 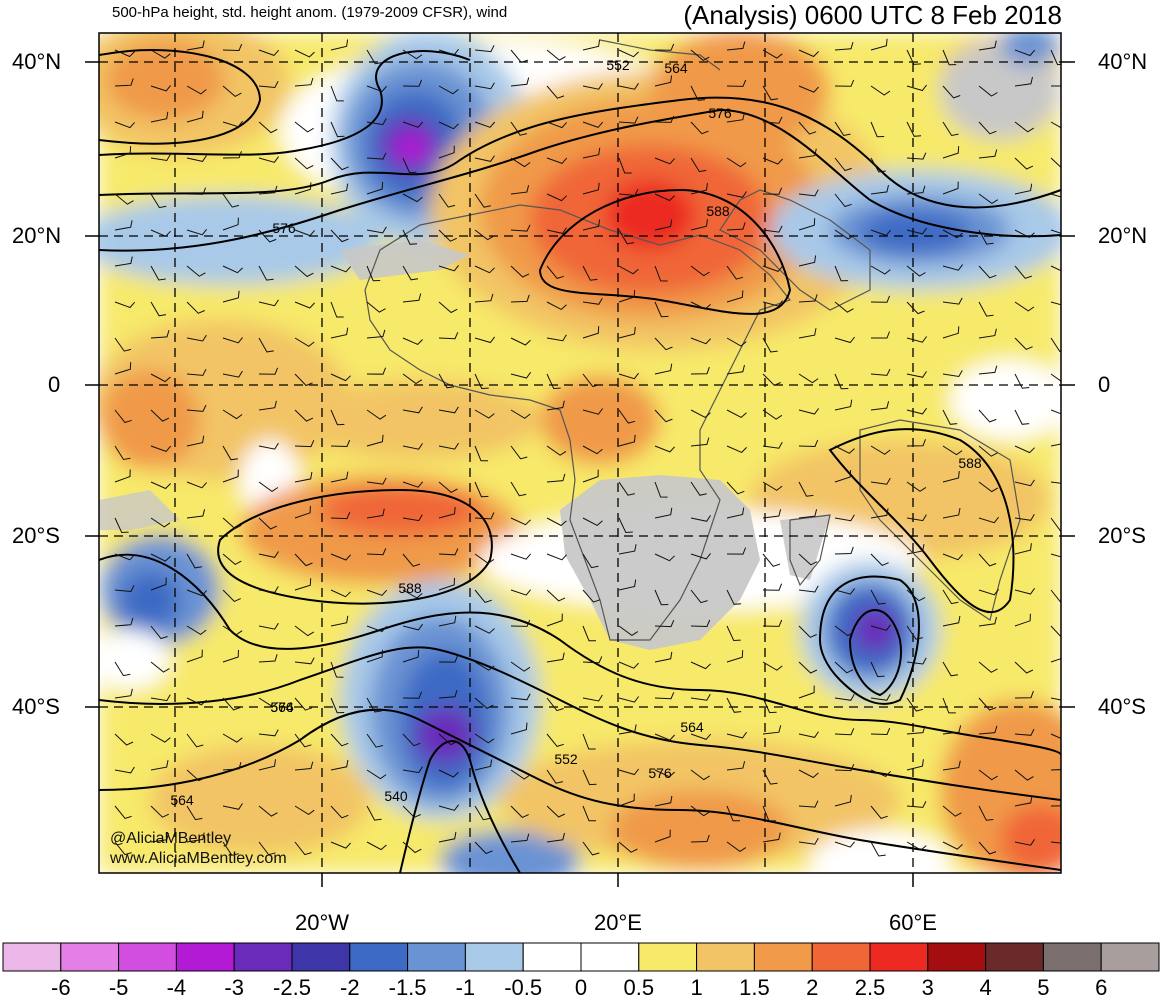 I want to click on lat-label-right-40n: 40°N, so click(x=1123, y=61).